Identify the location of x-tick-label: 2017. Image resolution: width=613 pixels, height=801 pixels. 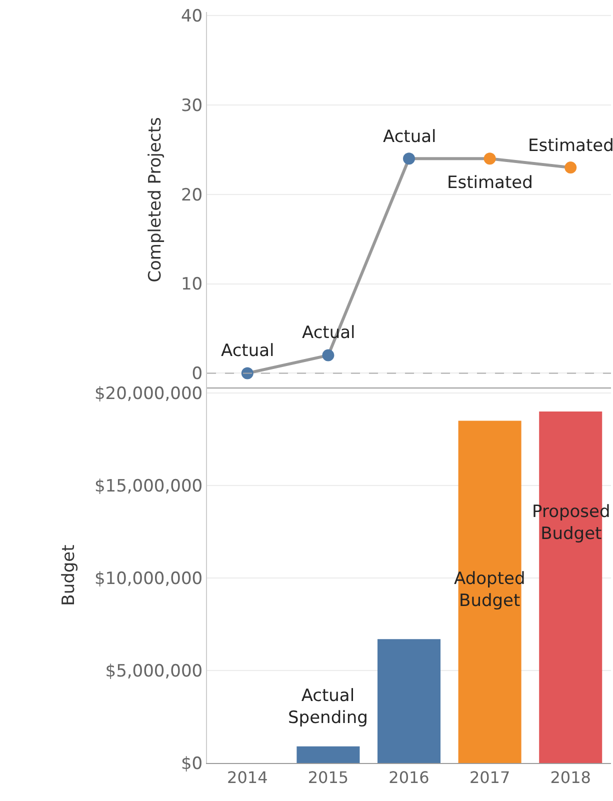
(489, 778).